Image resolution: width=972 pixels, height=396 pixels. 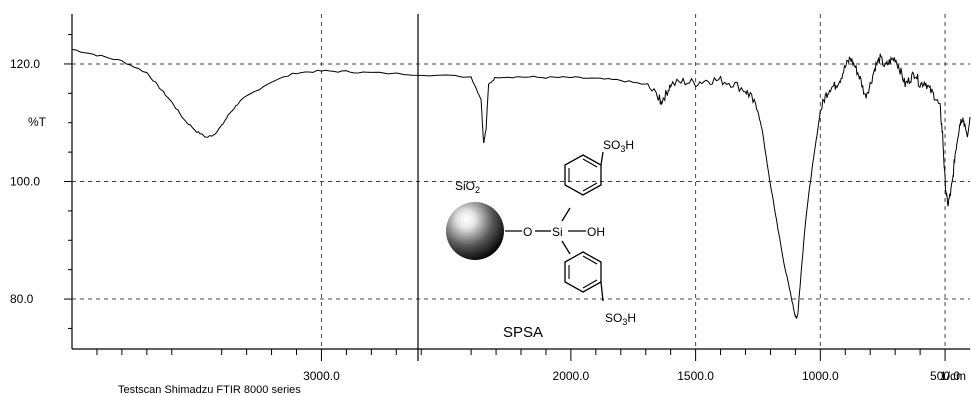 I want to click on spsa-structure: SiO2 O Si OH SO3H SO3H SPSA, so click(x=541, y=239).